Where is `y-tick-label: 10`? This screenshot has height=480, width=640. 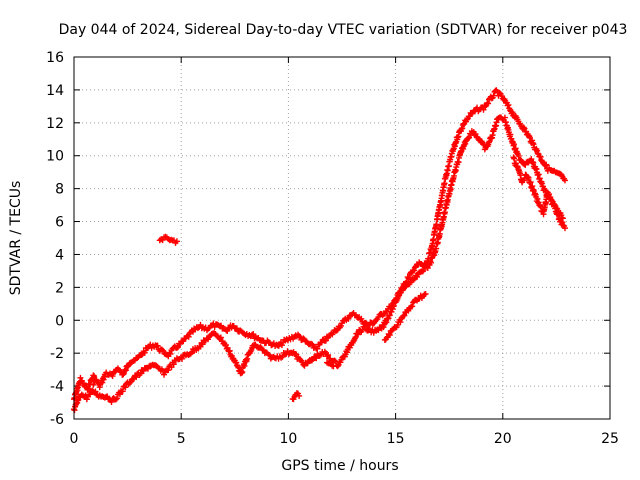 y-tick-label: 10 is located at coordinates (55, 157).